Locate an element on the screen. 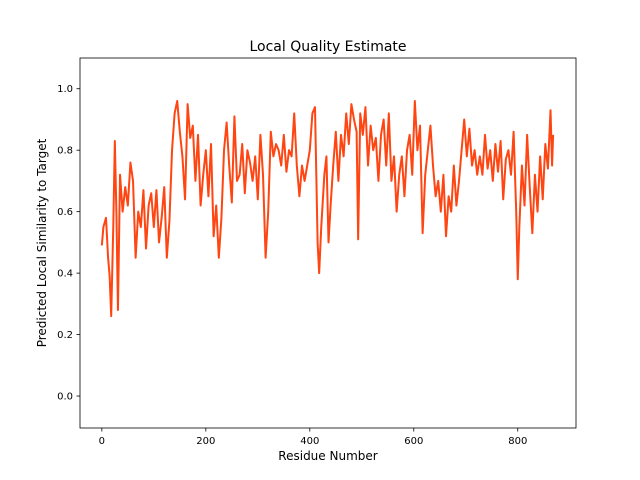 The image size is (640, 480). x-tick-label: 400 is located at coordinates (309, 441).